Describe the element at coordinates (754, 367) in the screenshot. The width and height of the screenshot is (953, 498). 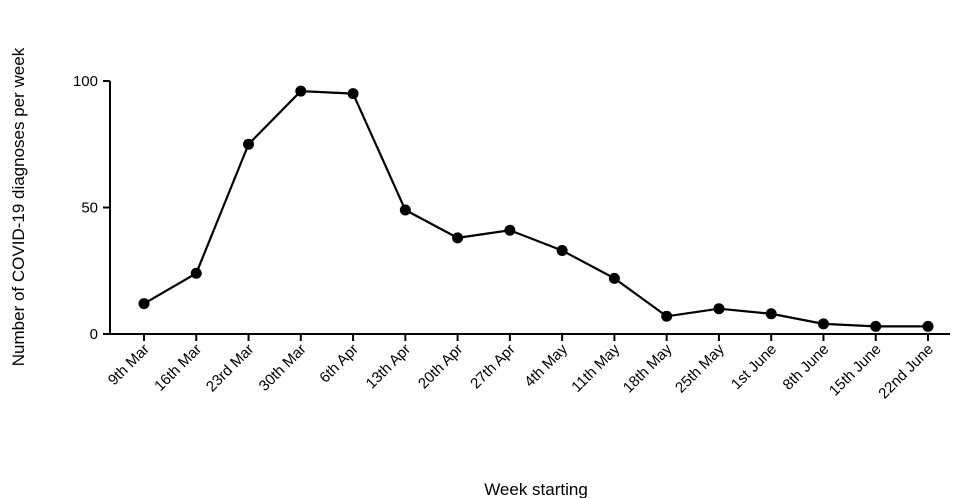
I see `x-tick-label: 1st June` at that location.